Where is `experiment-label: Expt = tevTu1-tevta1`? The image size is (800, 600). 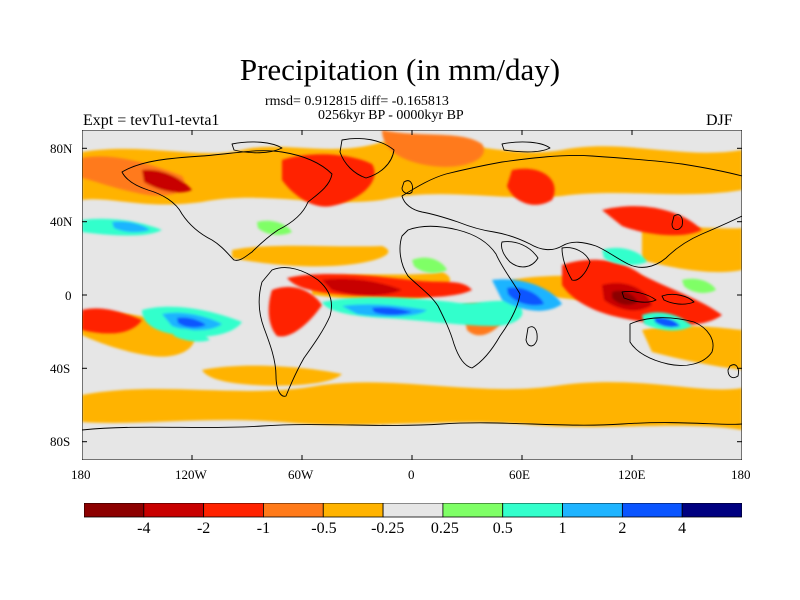
experiment-label: Expt = tevTu1-tevta1 is located at coordinates (151, 120).